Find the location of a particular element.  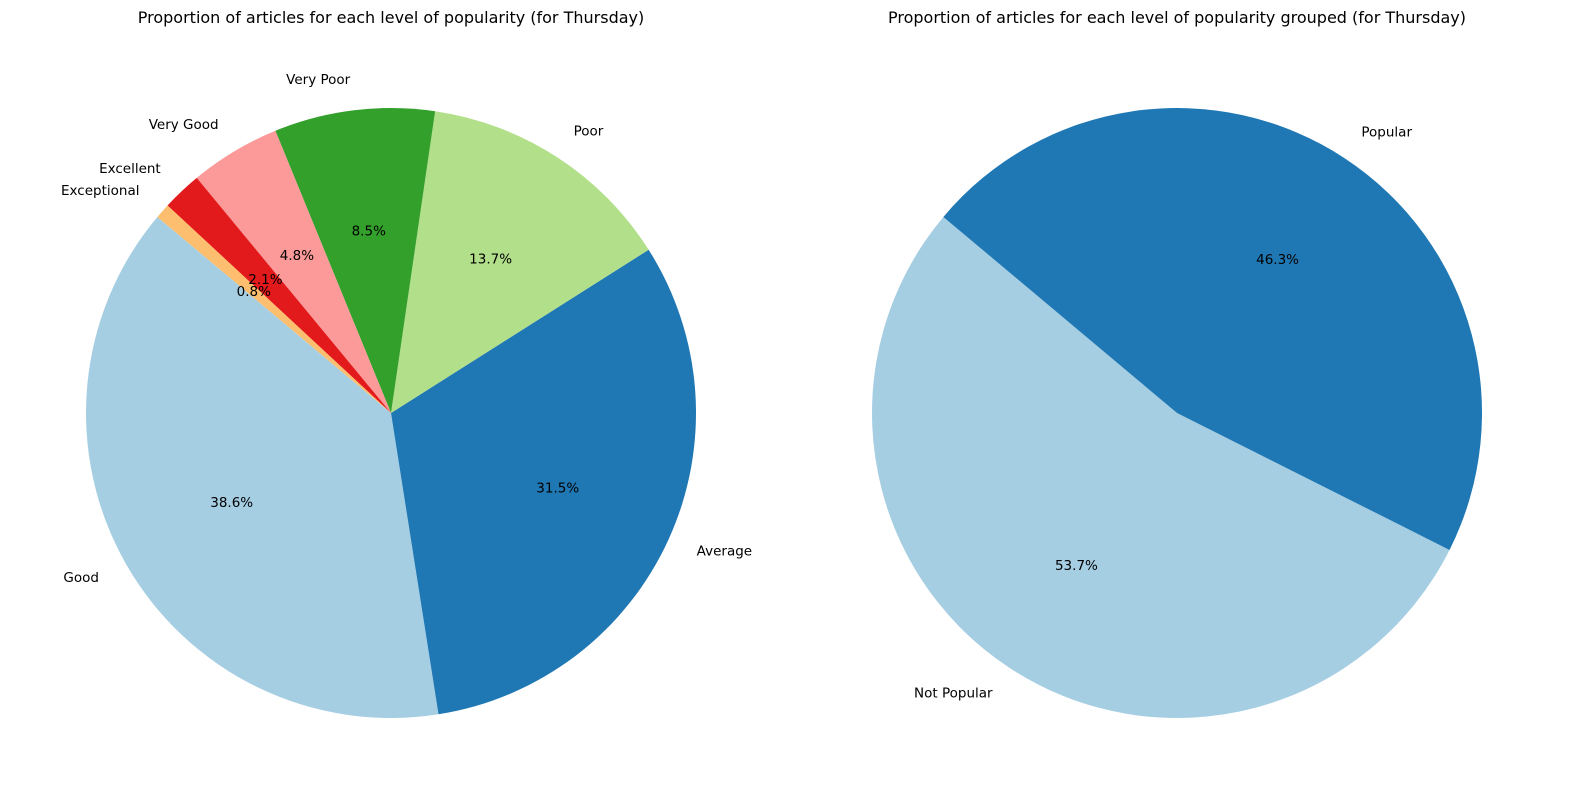

slice-percent-poor: 13.7% is located at coordinates (490, 259).